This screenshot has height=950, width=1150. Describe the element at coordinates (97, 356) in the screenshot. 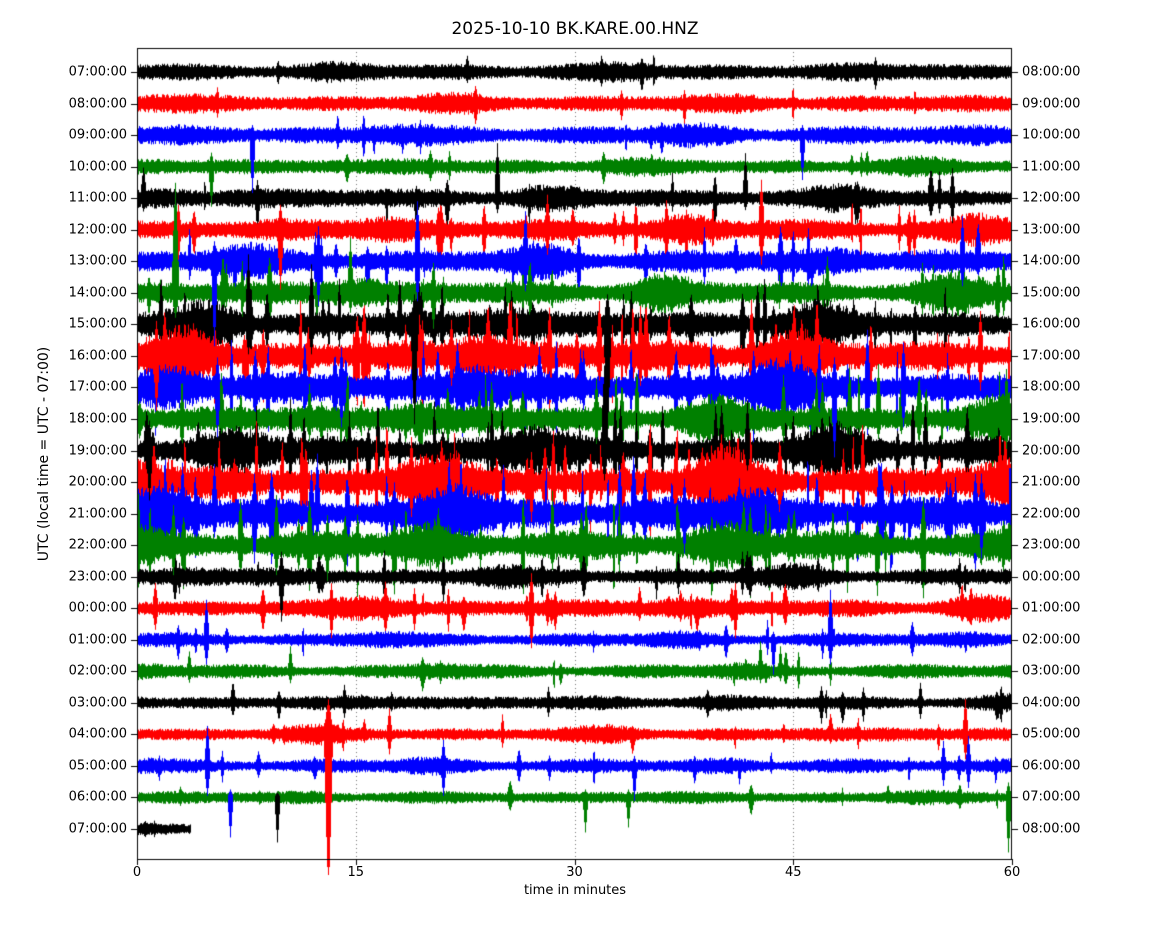

I see `y-tick-label-left: 16:00:00` at that location.